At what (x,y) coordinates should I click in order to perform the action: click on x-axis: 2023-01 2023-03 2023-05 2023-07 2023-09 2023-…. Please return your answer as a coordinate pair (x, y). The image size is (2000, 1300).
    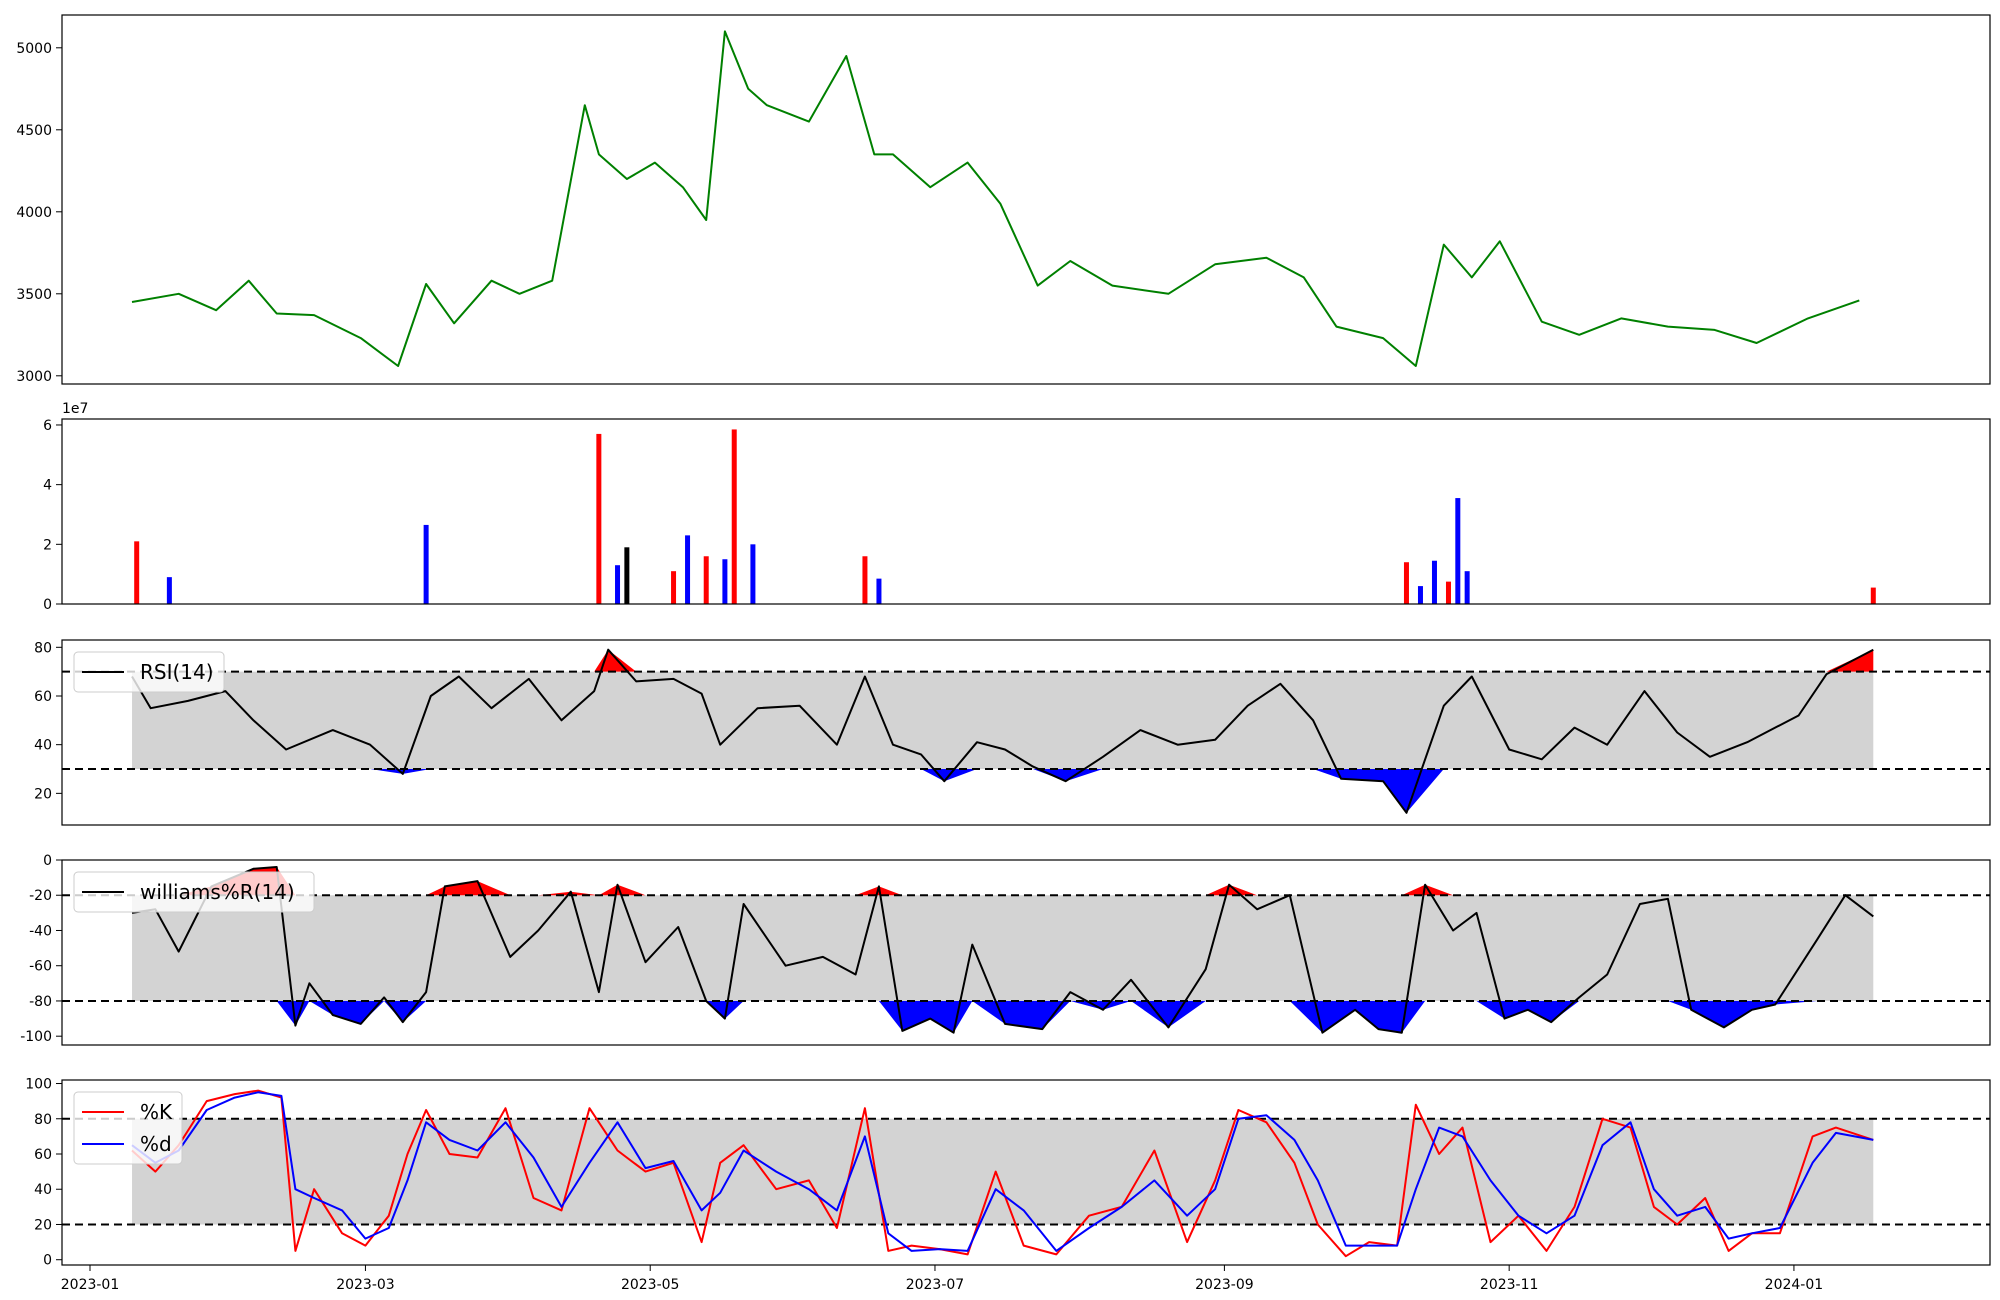
    Looking at the image, I should click on (942, 1279).